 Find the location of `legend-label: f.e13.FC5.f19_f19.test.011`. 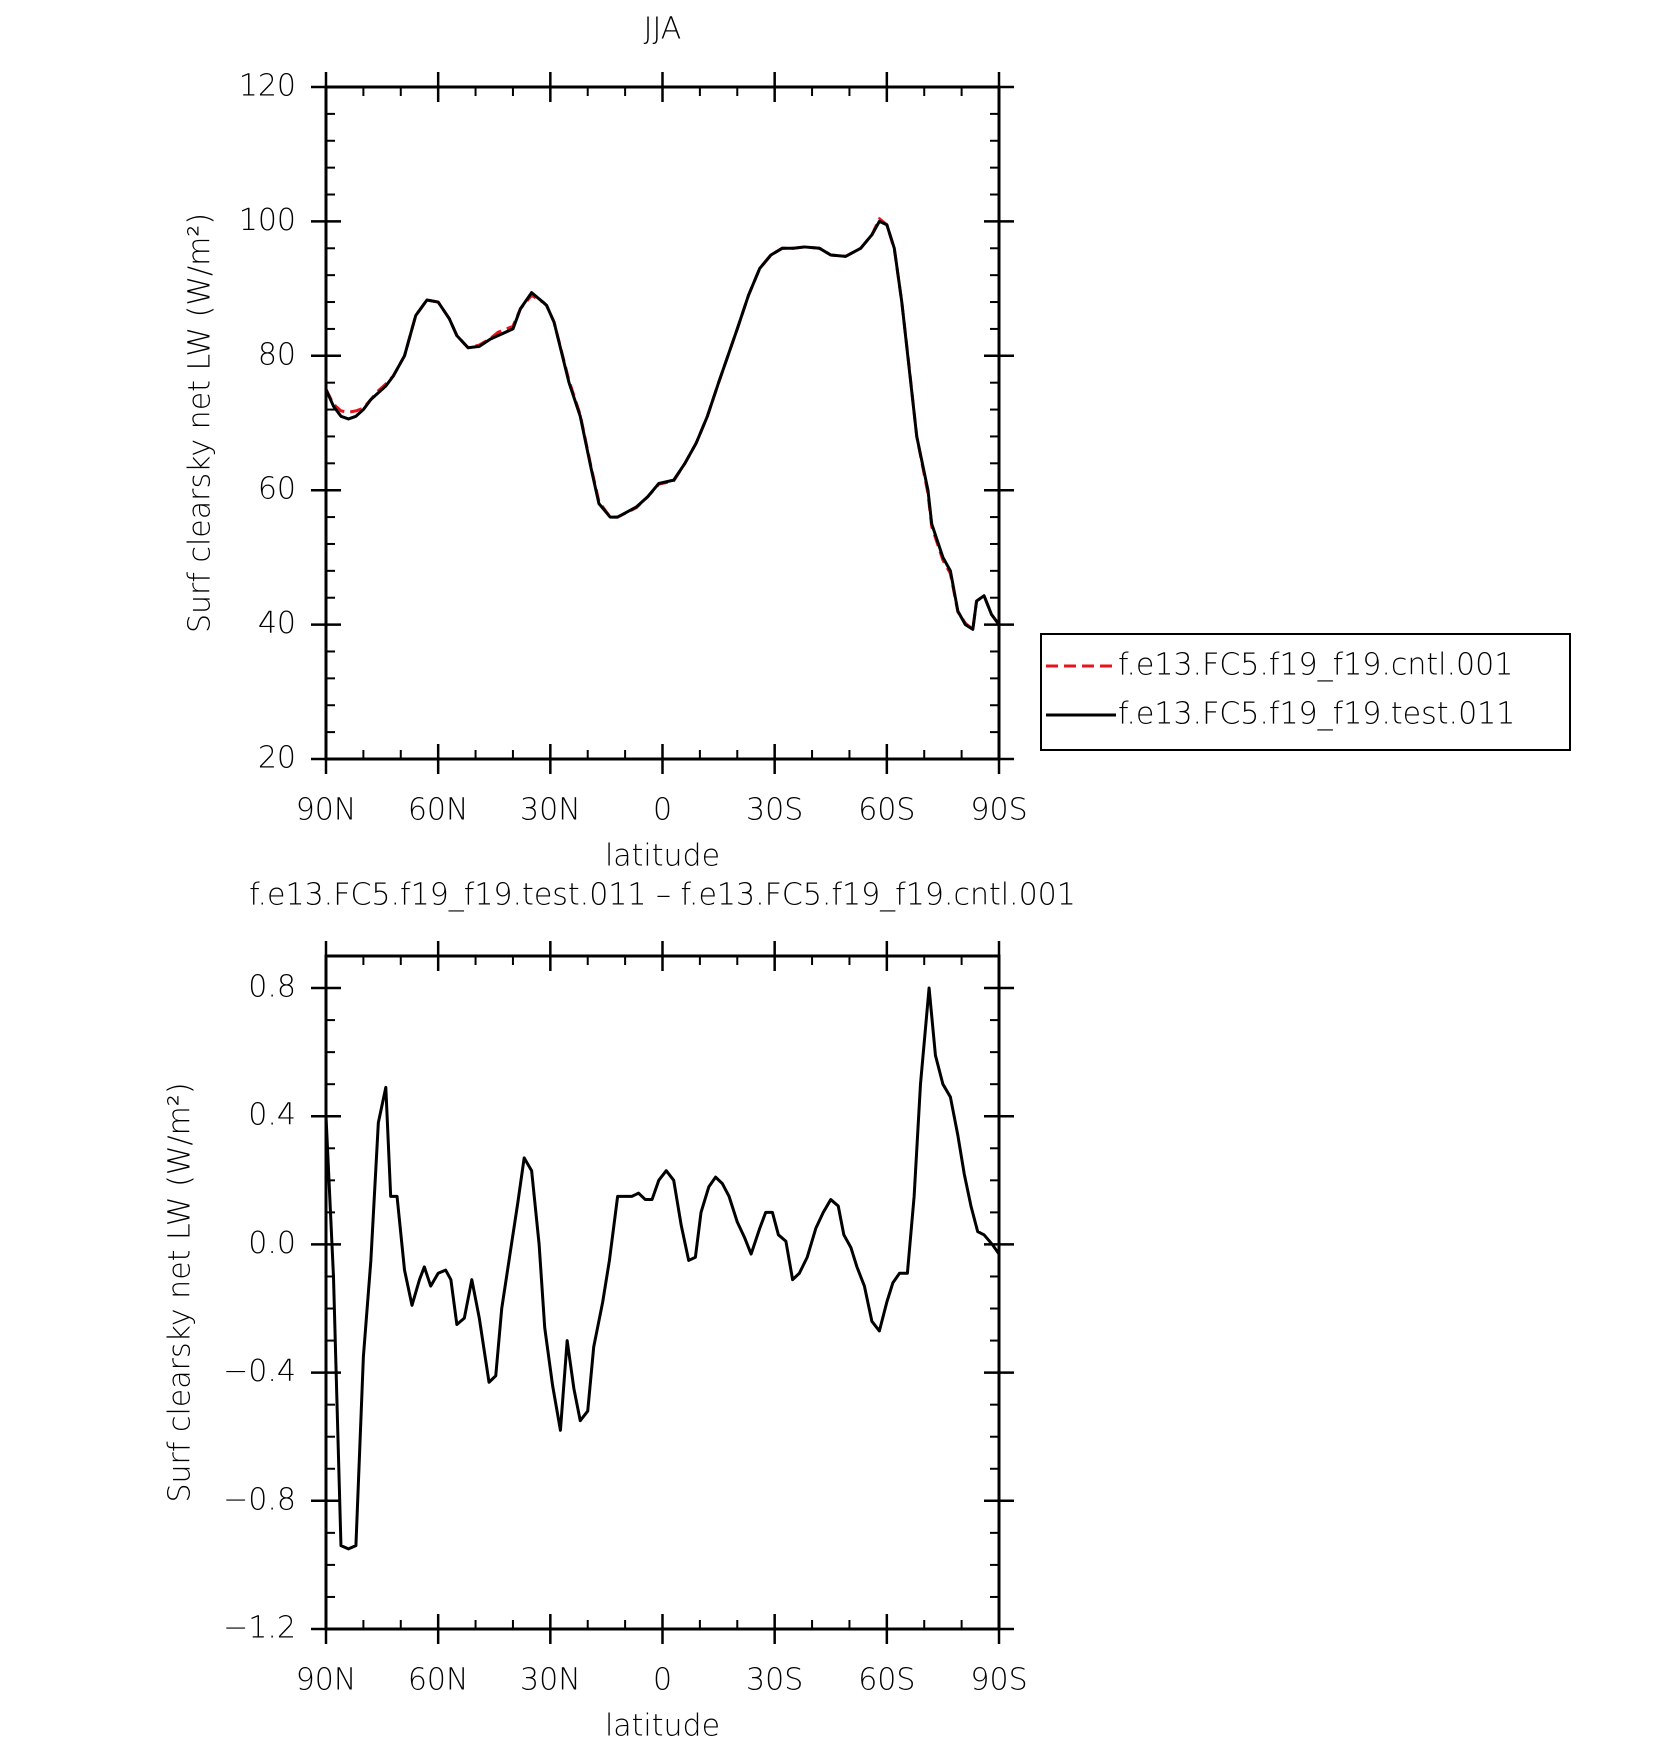

legend-label: f.e13.FC5.f19_f19.test.011 is located at coordinates (1316, 714).